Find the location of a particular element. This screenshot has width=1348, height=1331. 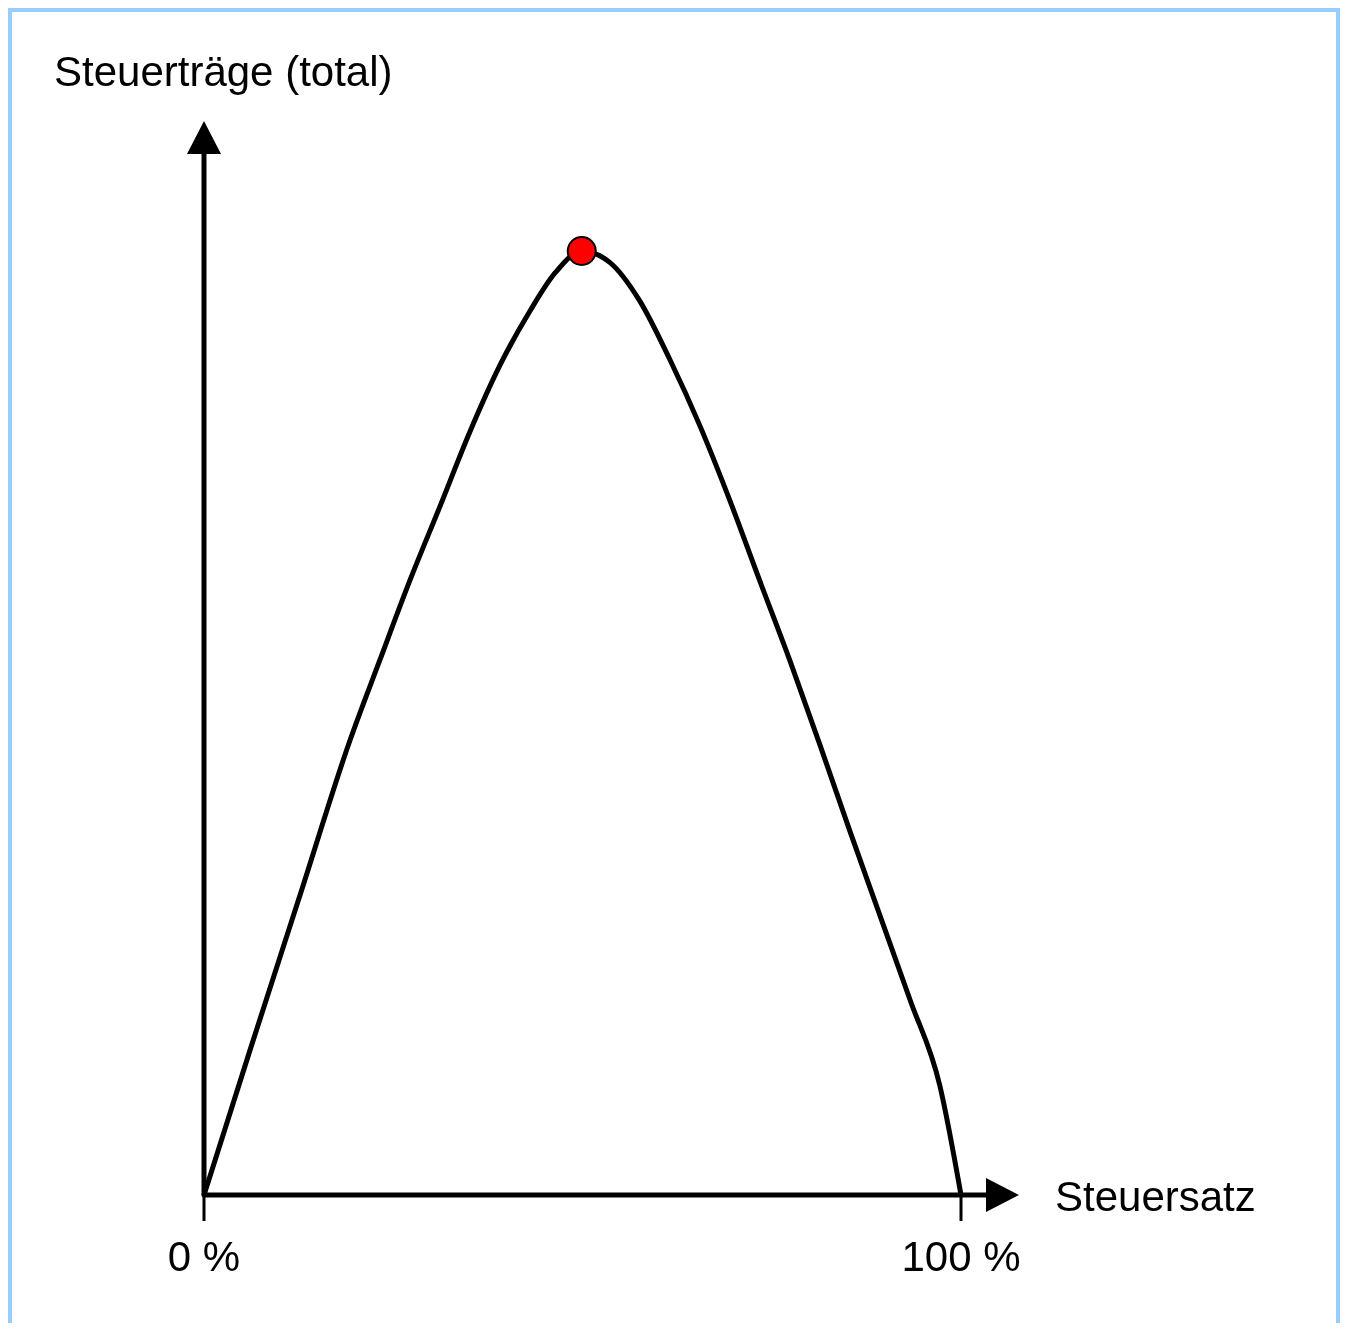

y-axis-title: Steuerträge (total) is located at coordinates (223, 71).